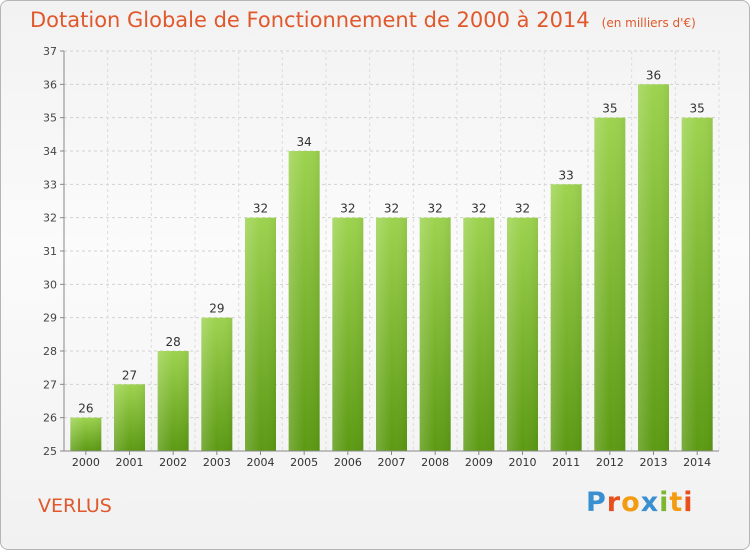 This screenshot has height=550, width=750. What do you see at coordinates (50, 84) in the screenshot?
I see `y-tick-label: 36` at bounding box center [50, 84].